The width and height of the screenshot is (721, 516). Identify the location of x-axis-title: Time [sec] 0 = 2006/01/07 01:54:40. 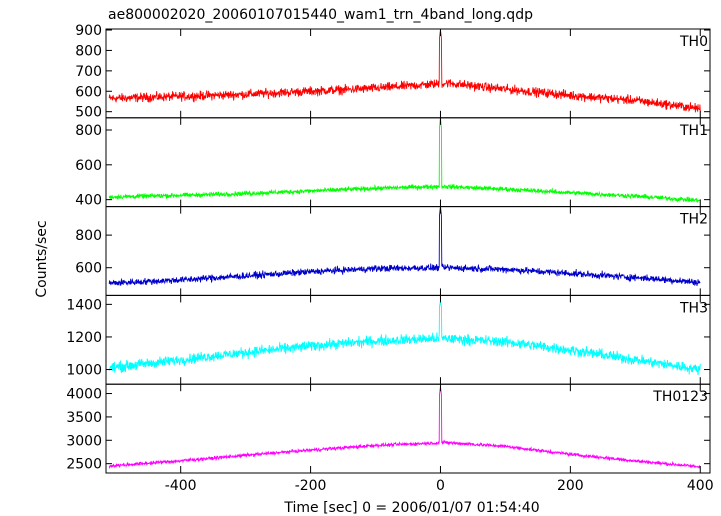
(411, 508).